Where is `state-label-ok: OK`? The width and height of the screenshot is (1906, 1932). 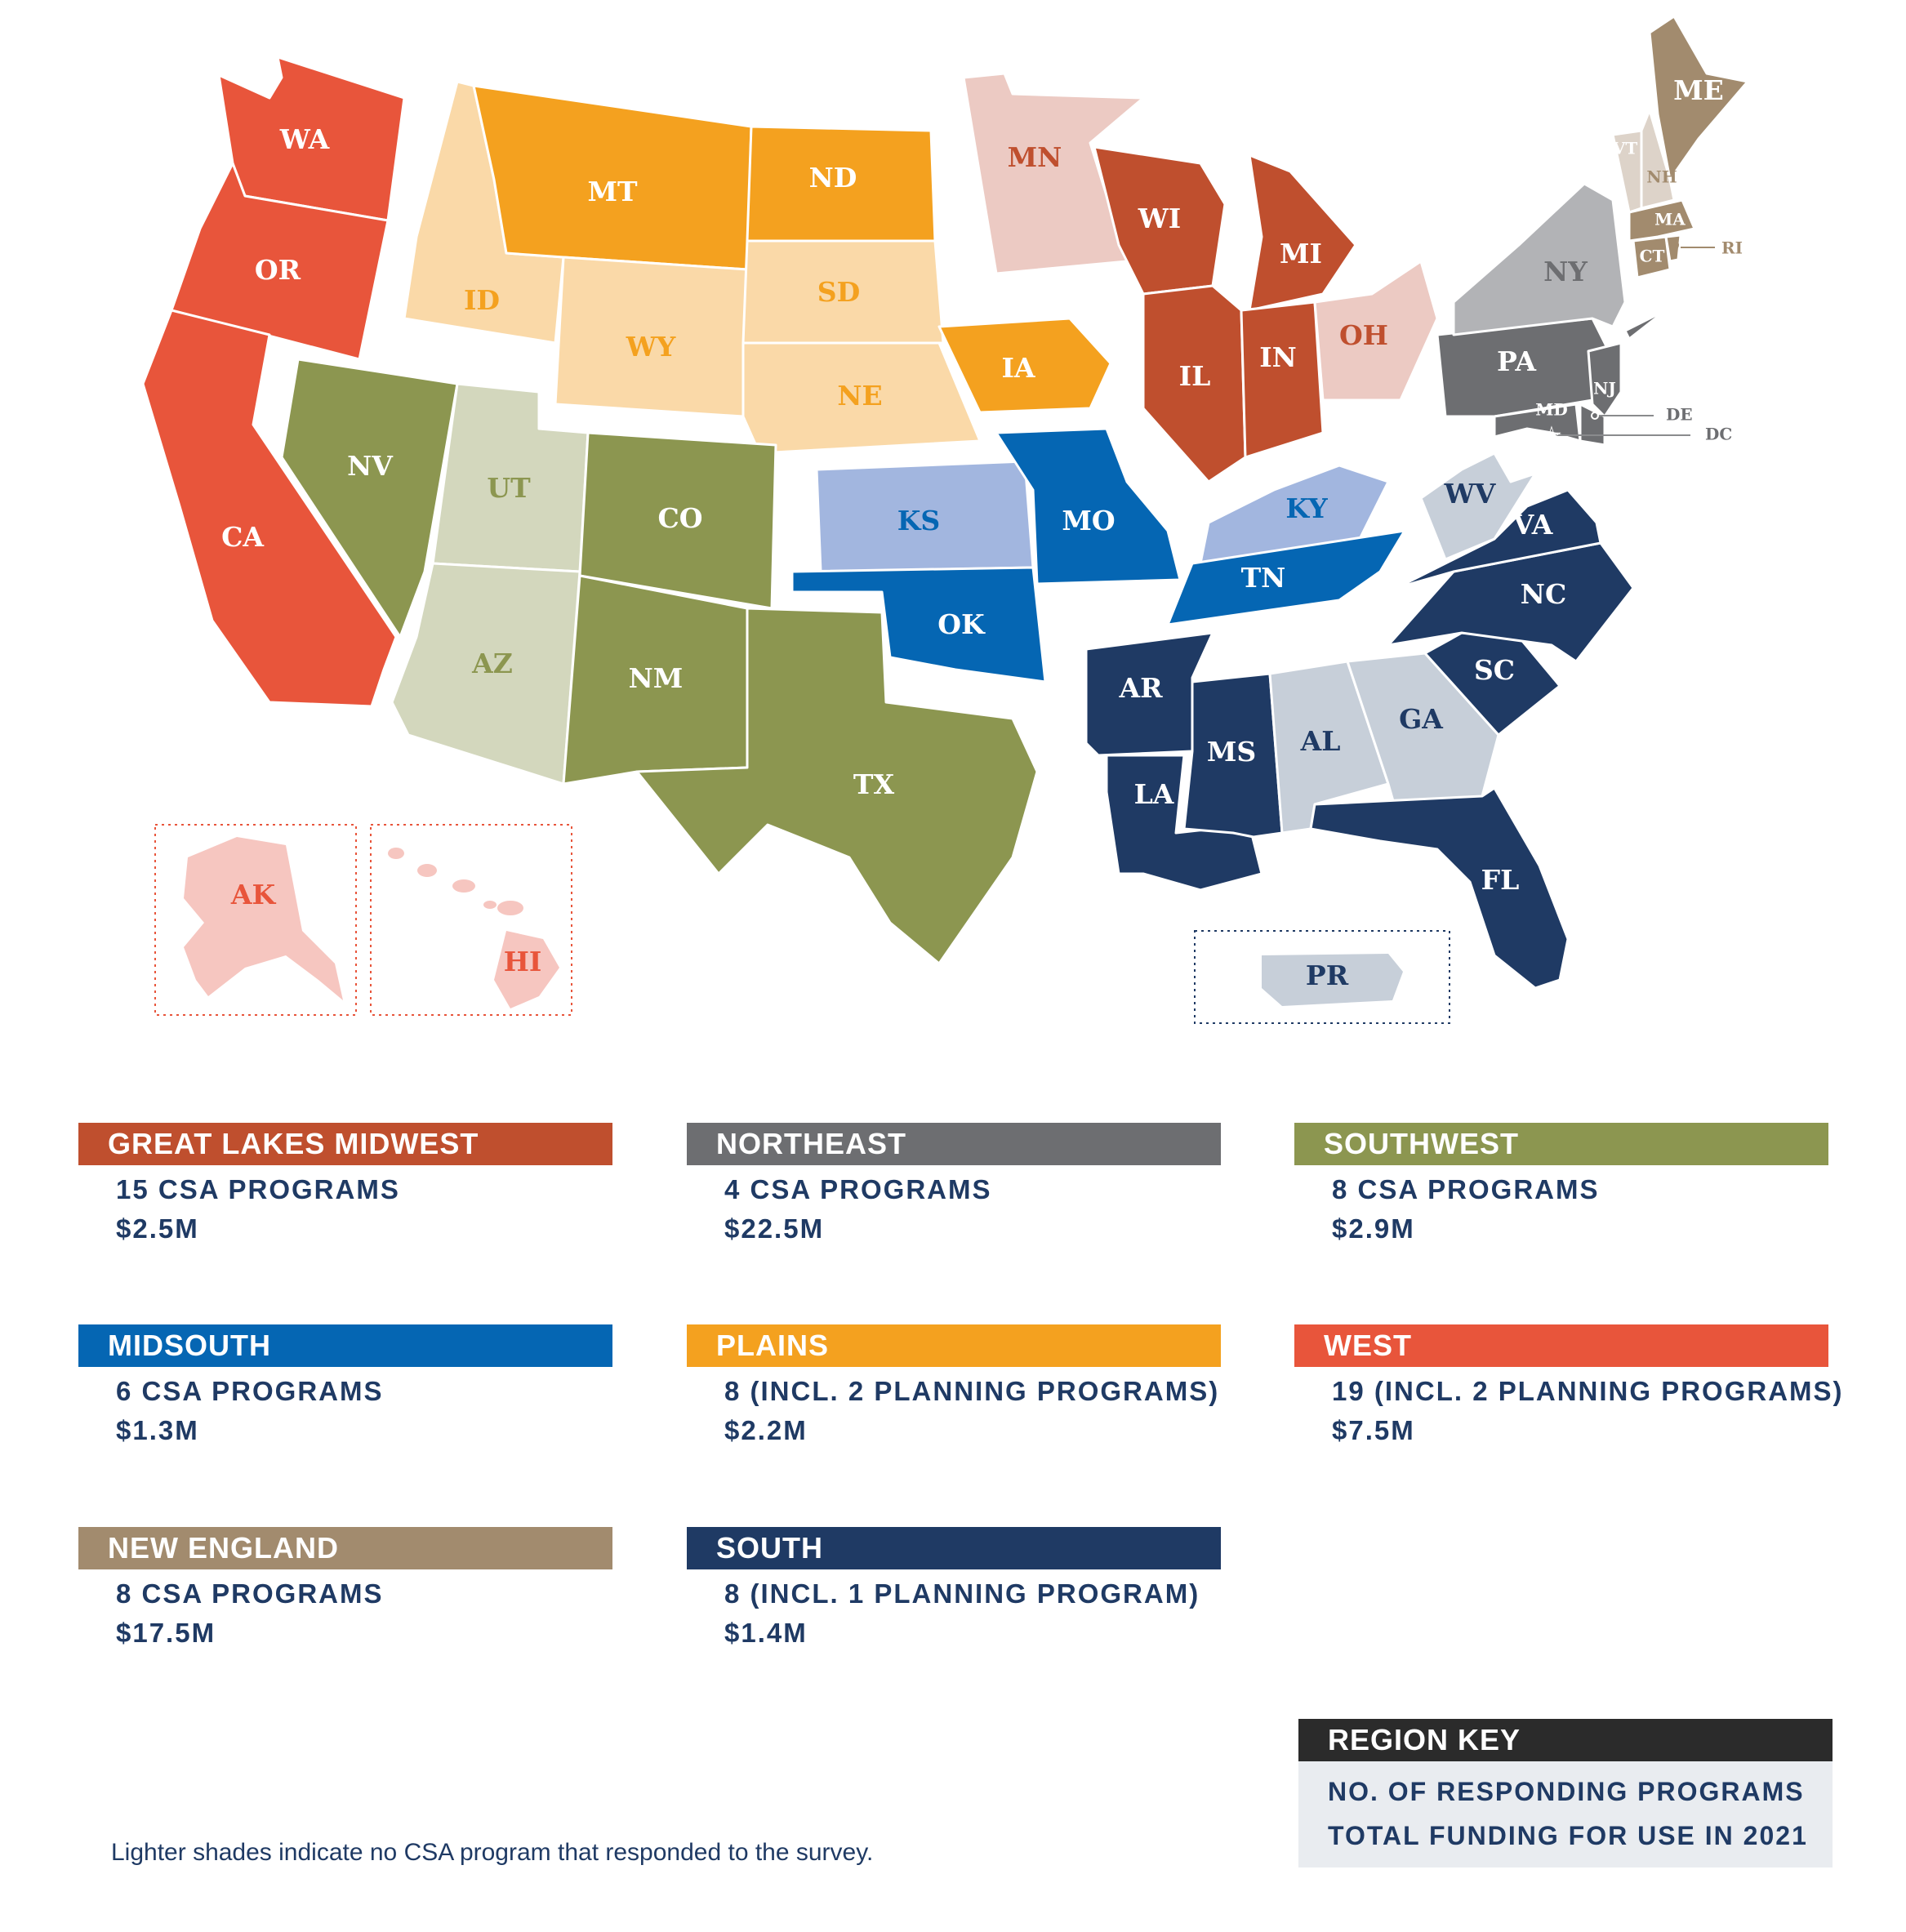
state-label-ok: OK is located at coordinates (962, 624).